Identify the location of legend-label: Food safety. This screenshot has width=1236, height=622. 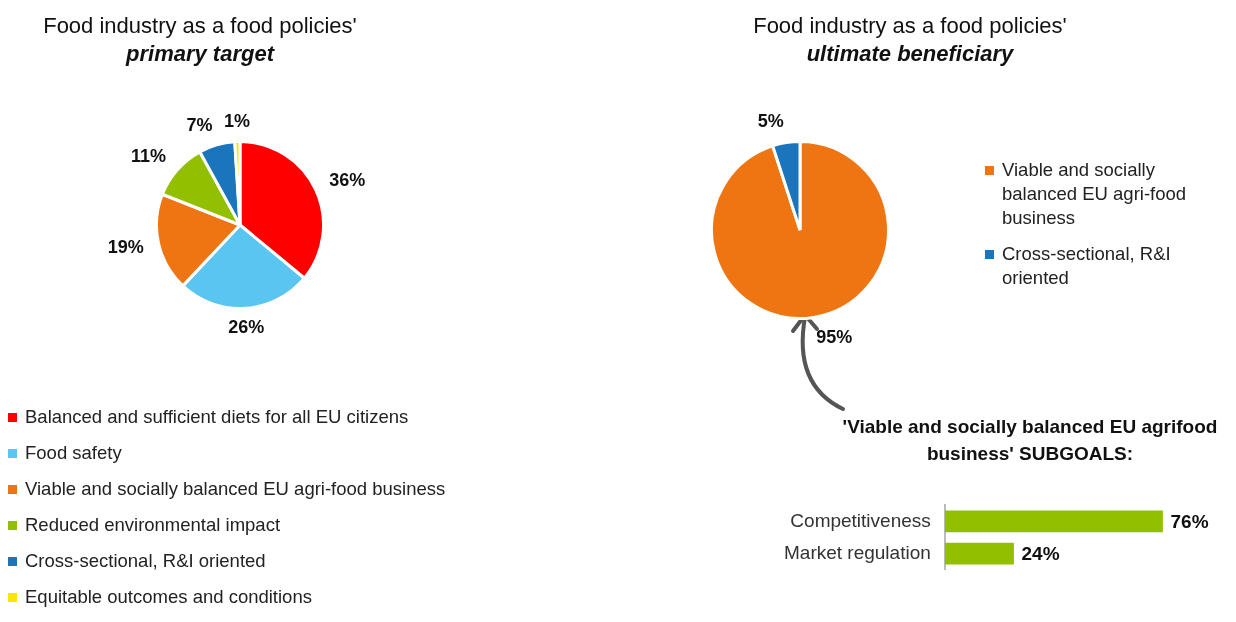
(73, 453).